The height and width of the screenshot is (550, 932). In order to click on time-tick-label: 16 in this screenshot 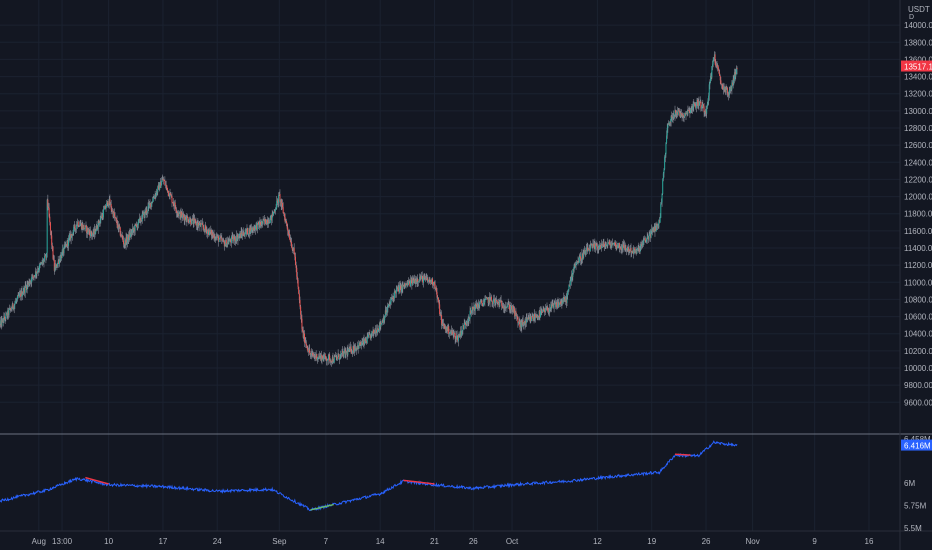, I will do `click(869, 541)`.